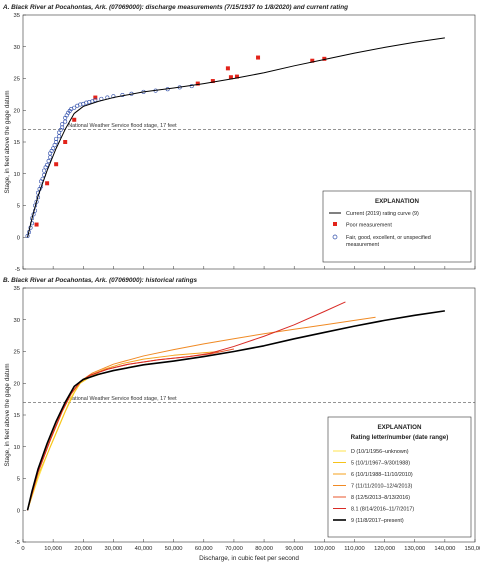 The image size is (480, 567). What do you see at coordinates (114, 549) in the screenshot?
I see `x-tick-label: 30,000` at bounding box center [114, 549].